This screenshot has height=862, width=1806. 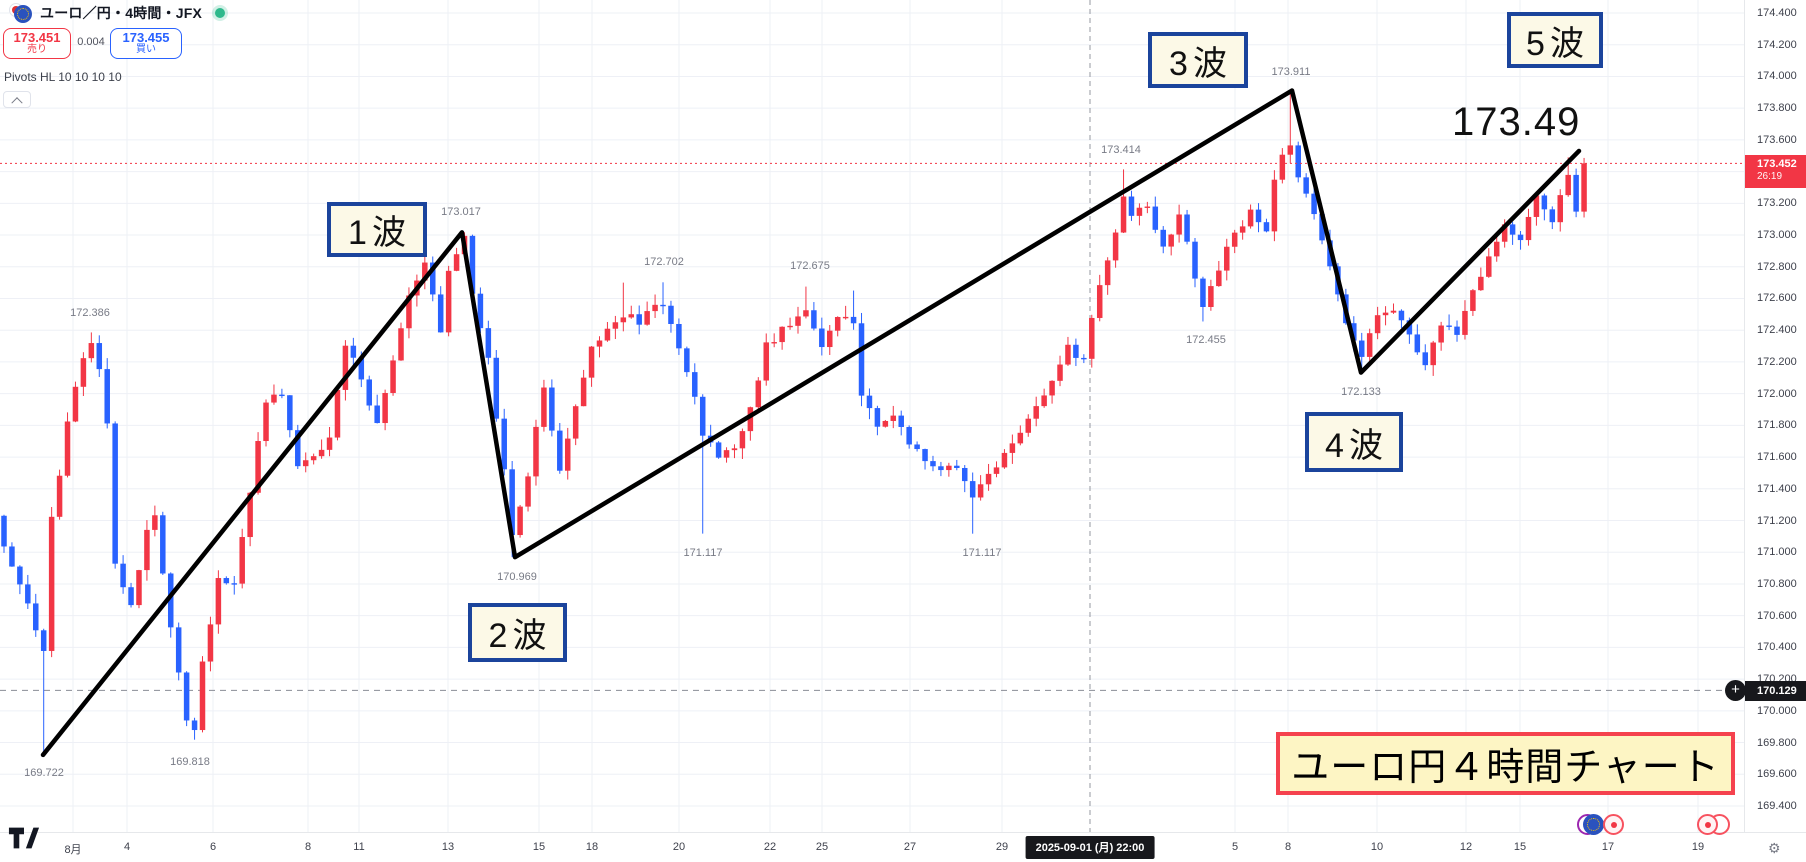 What do you see at coordinates (1505, 763) in the screenshot?
I see `chart-title-banner: ユーロ円４時間チャート` at bounding box center [1505, 763].